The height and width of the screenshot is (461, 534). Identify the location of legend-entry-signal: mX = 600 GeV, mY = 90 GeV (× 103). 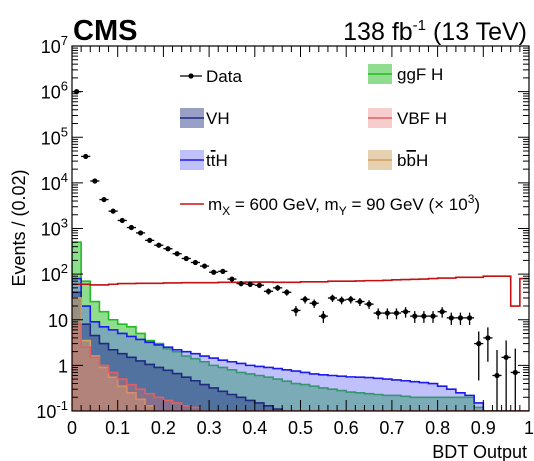
(330, 205).